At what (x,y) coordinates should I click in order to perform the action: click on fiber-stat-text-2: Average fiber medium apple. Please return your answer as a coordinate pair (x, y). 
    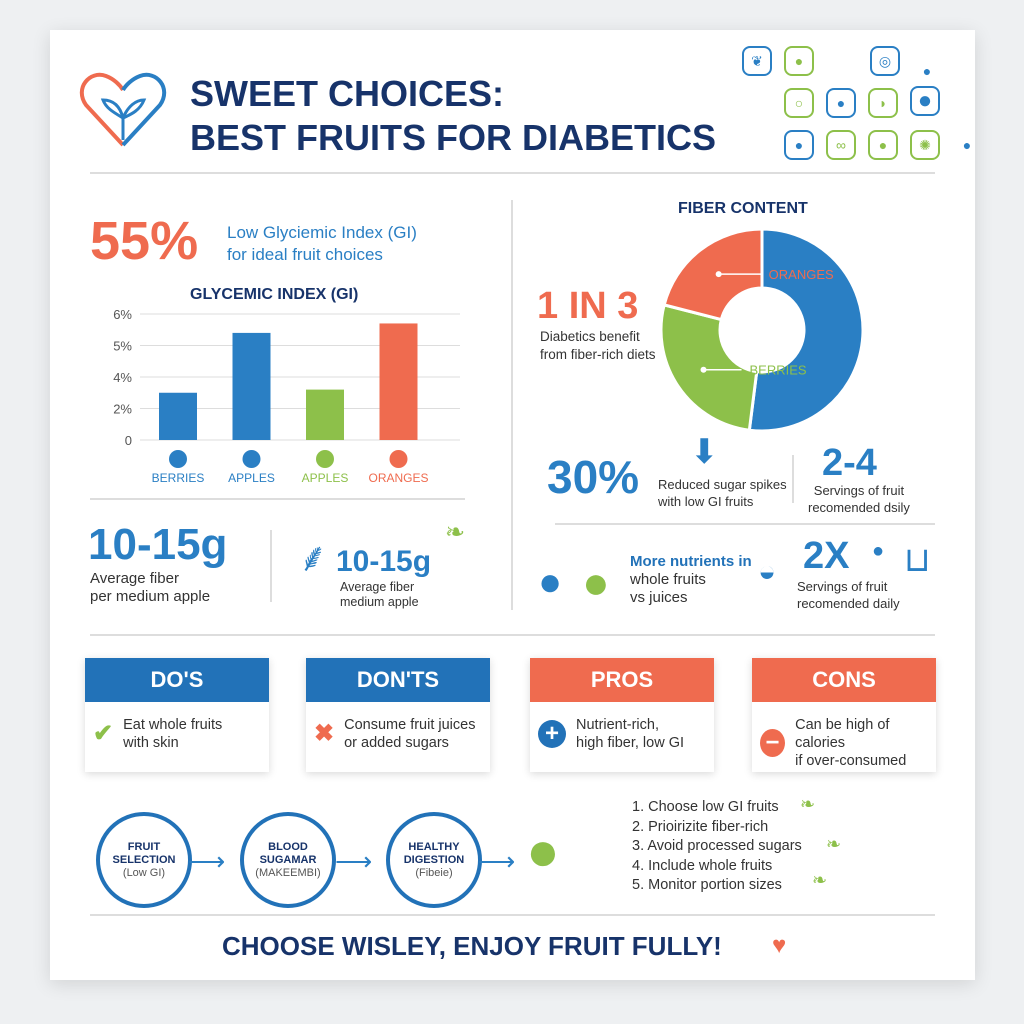
    Looking at the image, I should click on (379, 594).